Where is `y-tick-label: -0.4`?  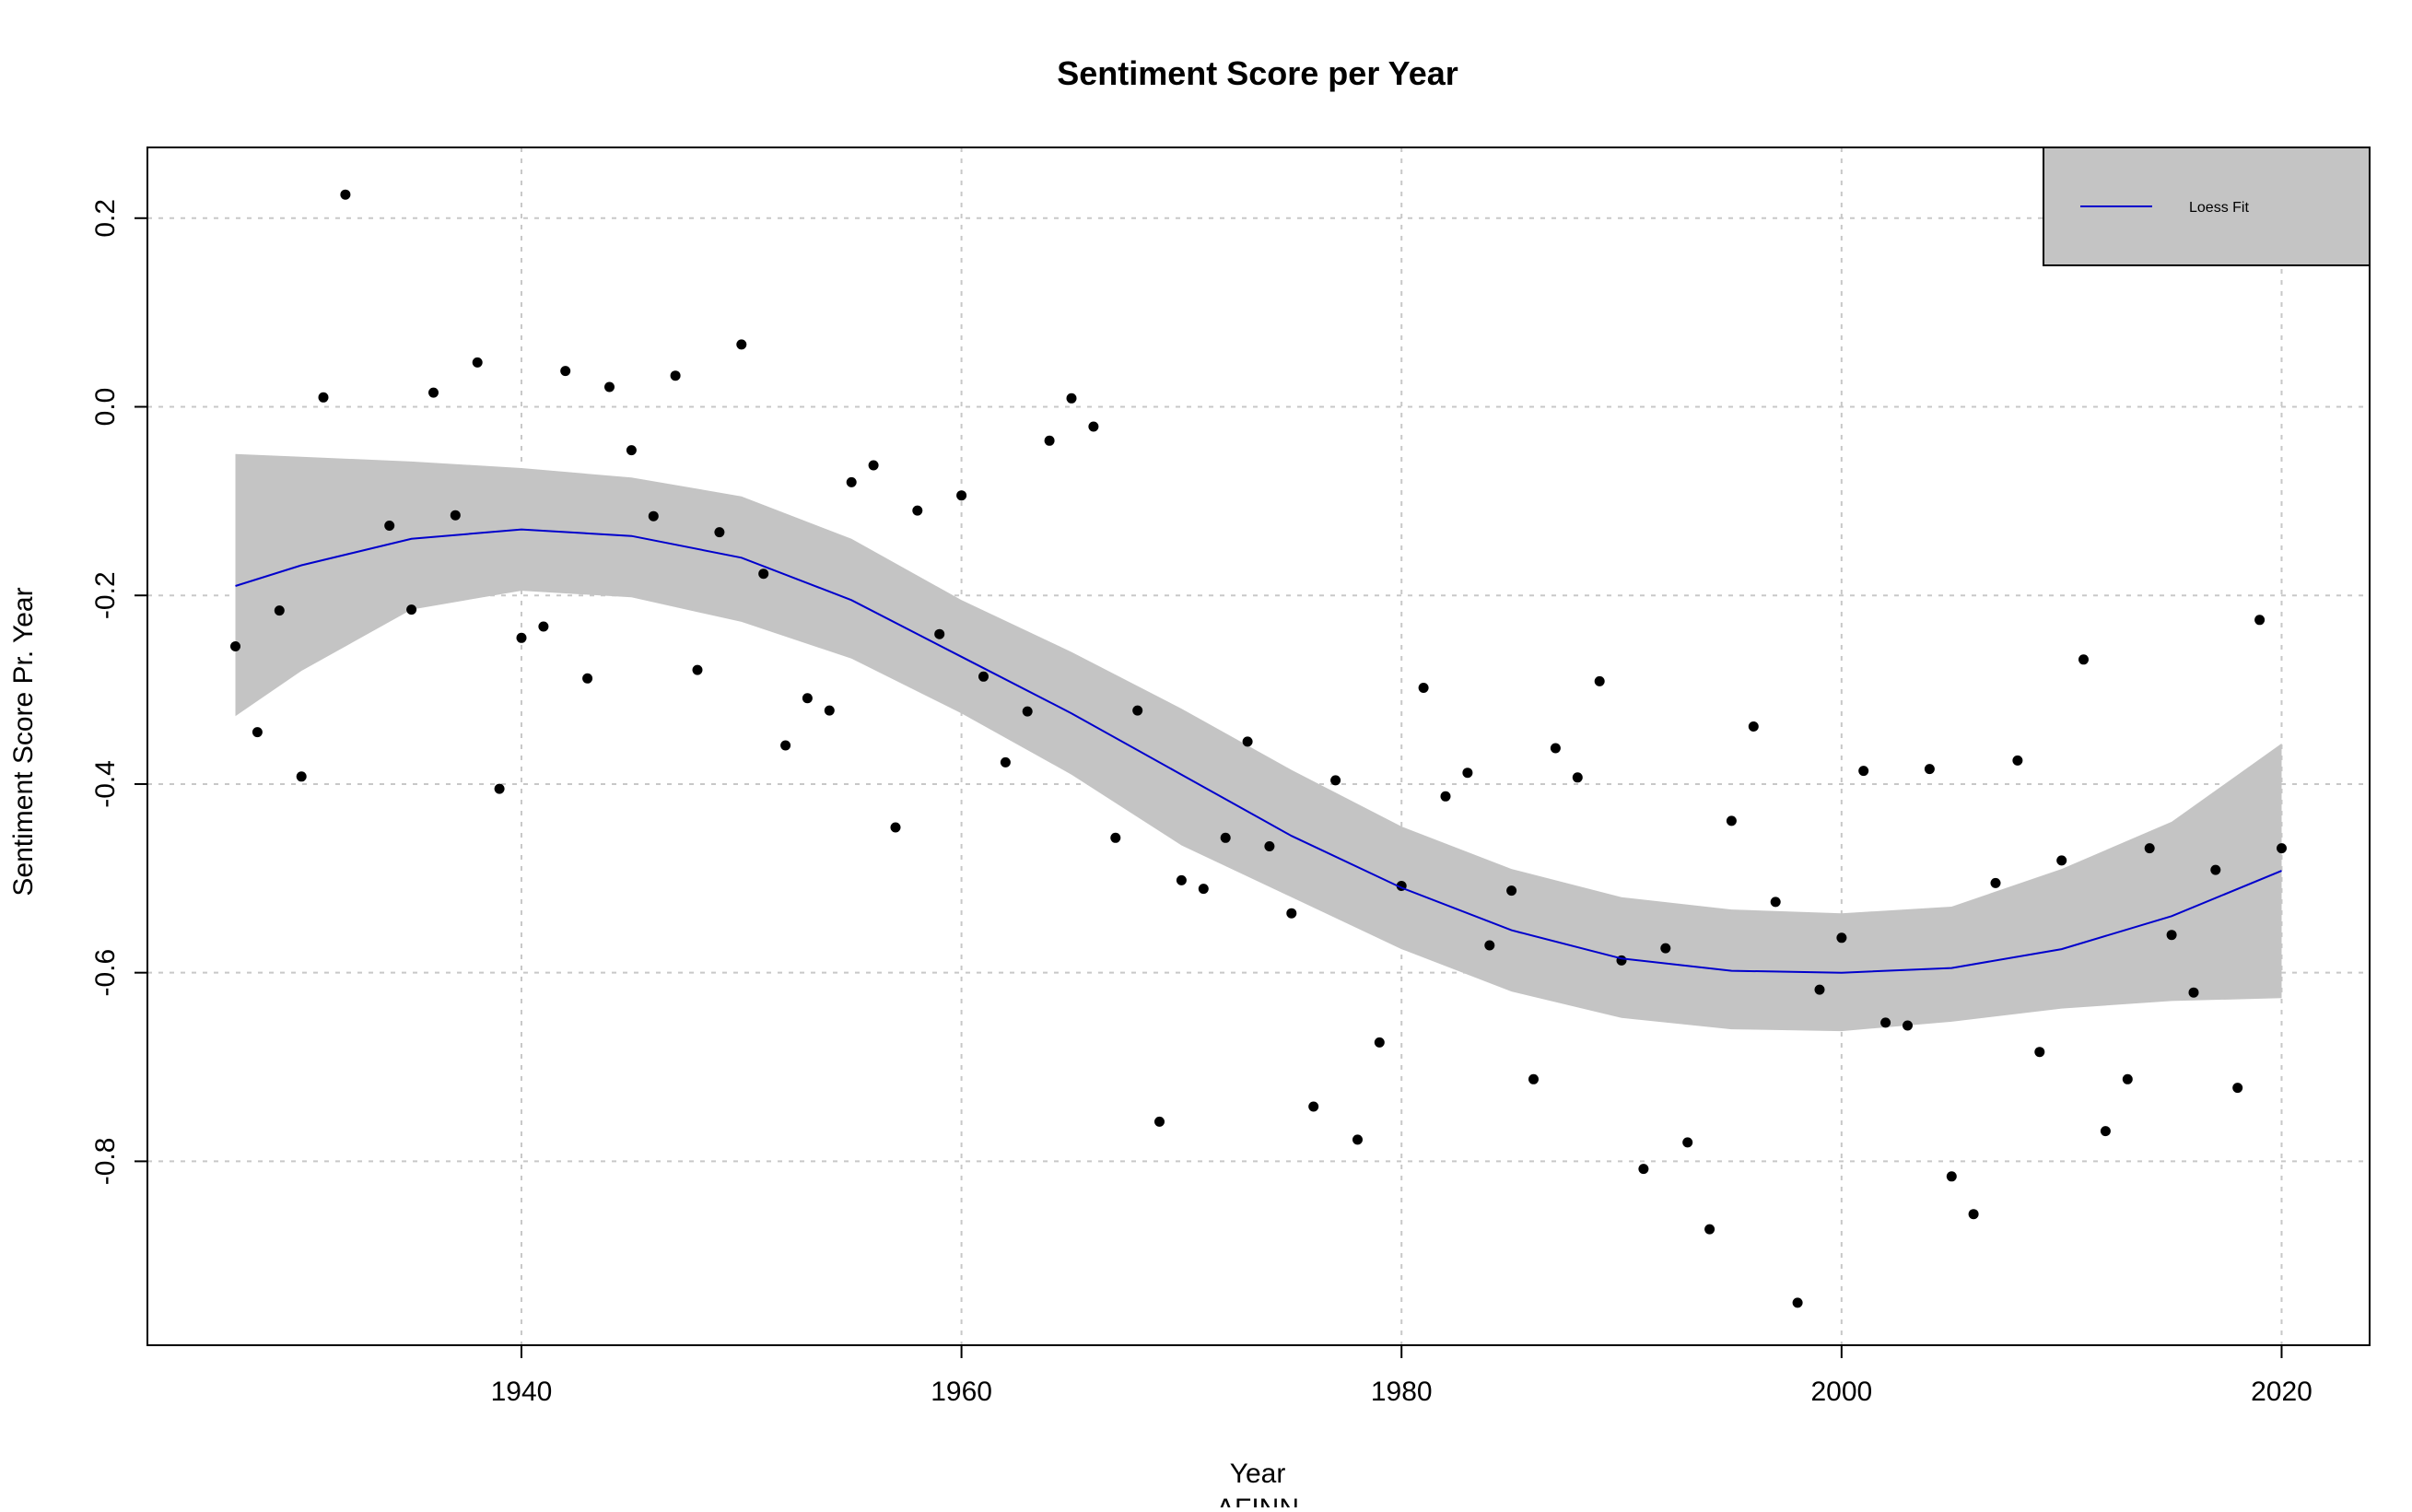
y-tick-label: -0.4 is located at coordinates (106, 784).